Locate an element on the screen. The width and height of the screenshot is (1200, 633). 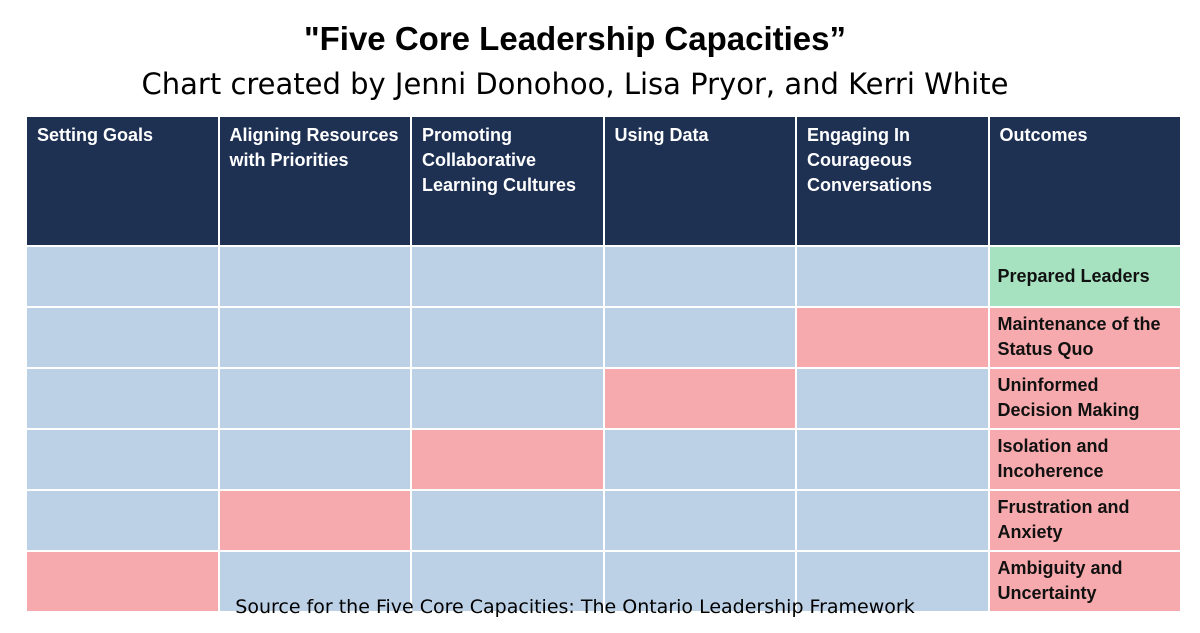
table-row: Uninformed Decision Making is located at coordinates (603, 398).